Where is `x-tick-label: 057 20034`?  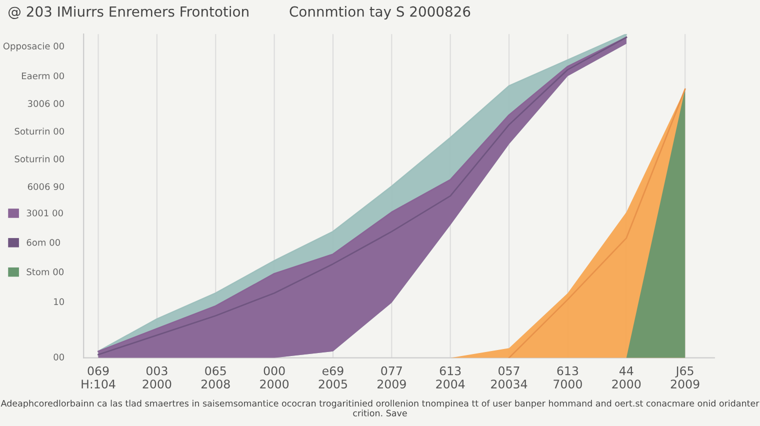
x-tick-label: 057 20034 is located at coordinates (509, 377).